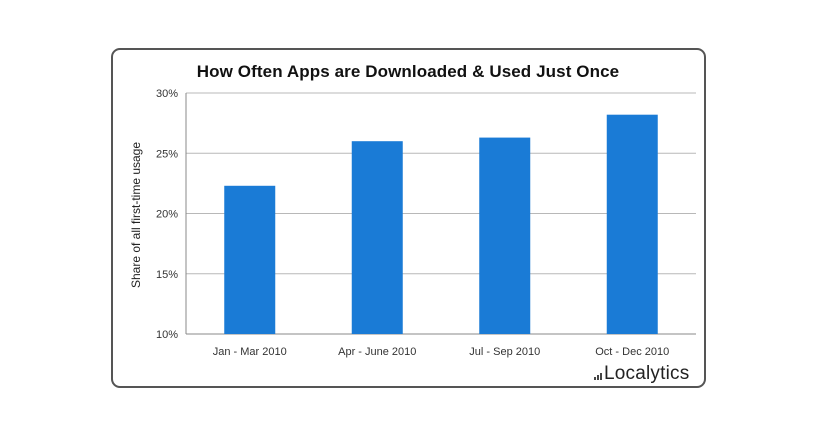 This screenshot has height=440, width=820. Describe the element at coordinates (504, 352) in the screenshot. I see `x-tick-label: Jul - Sep 2010` at that location.